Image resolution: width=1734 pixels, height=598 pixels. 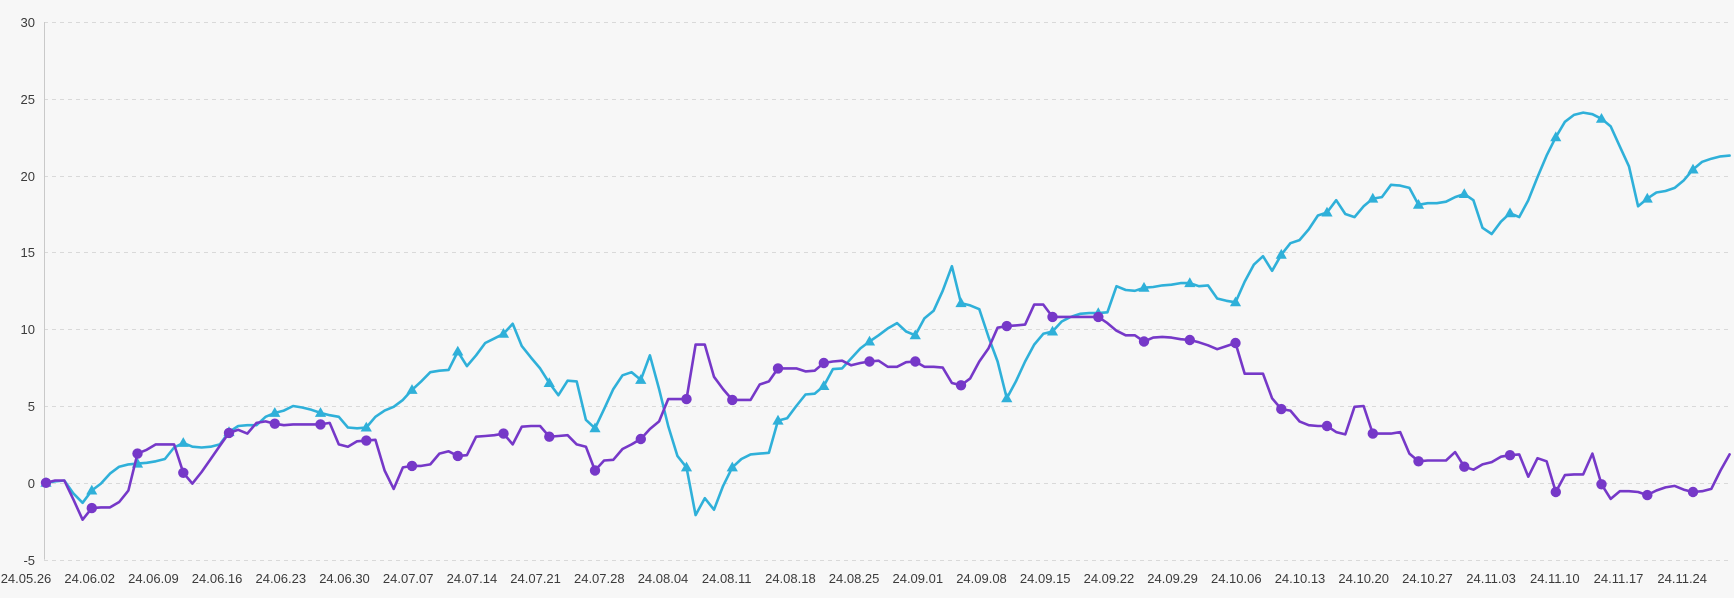 I want to click on x-tick-label: 24.11.10, so click(x=1555, y=578).